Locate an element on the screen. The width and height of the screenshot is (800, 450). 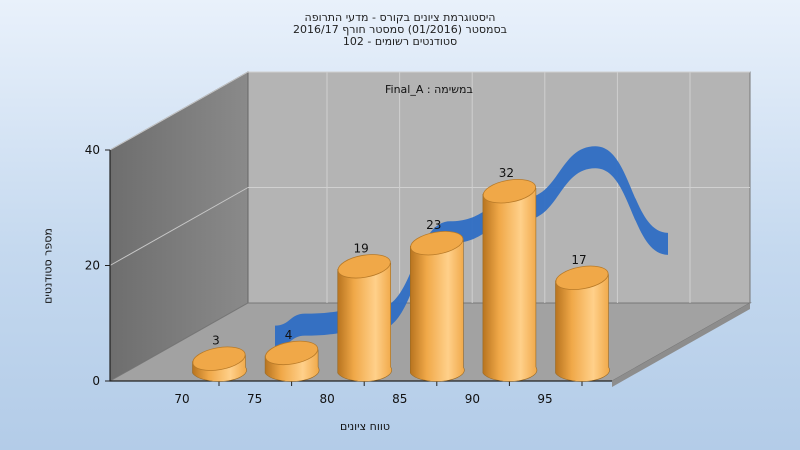
x-tick-label: 95 is located at coordinates (544, 399).